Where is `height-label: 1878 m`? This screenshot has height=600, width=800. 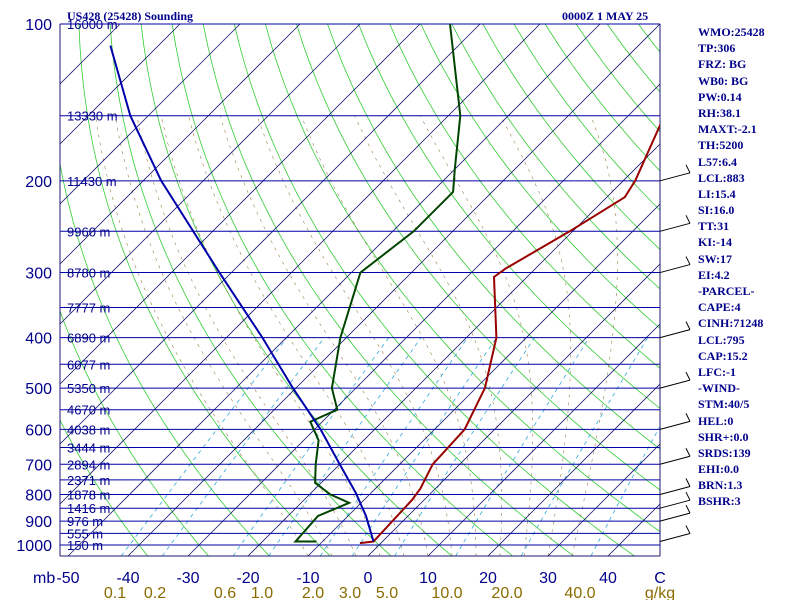 height-label: 1878 m is located at coordinates (88, 494).